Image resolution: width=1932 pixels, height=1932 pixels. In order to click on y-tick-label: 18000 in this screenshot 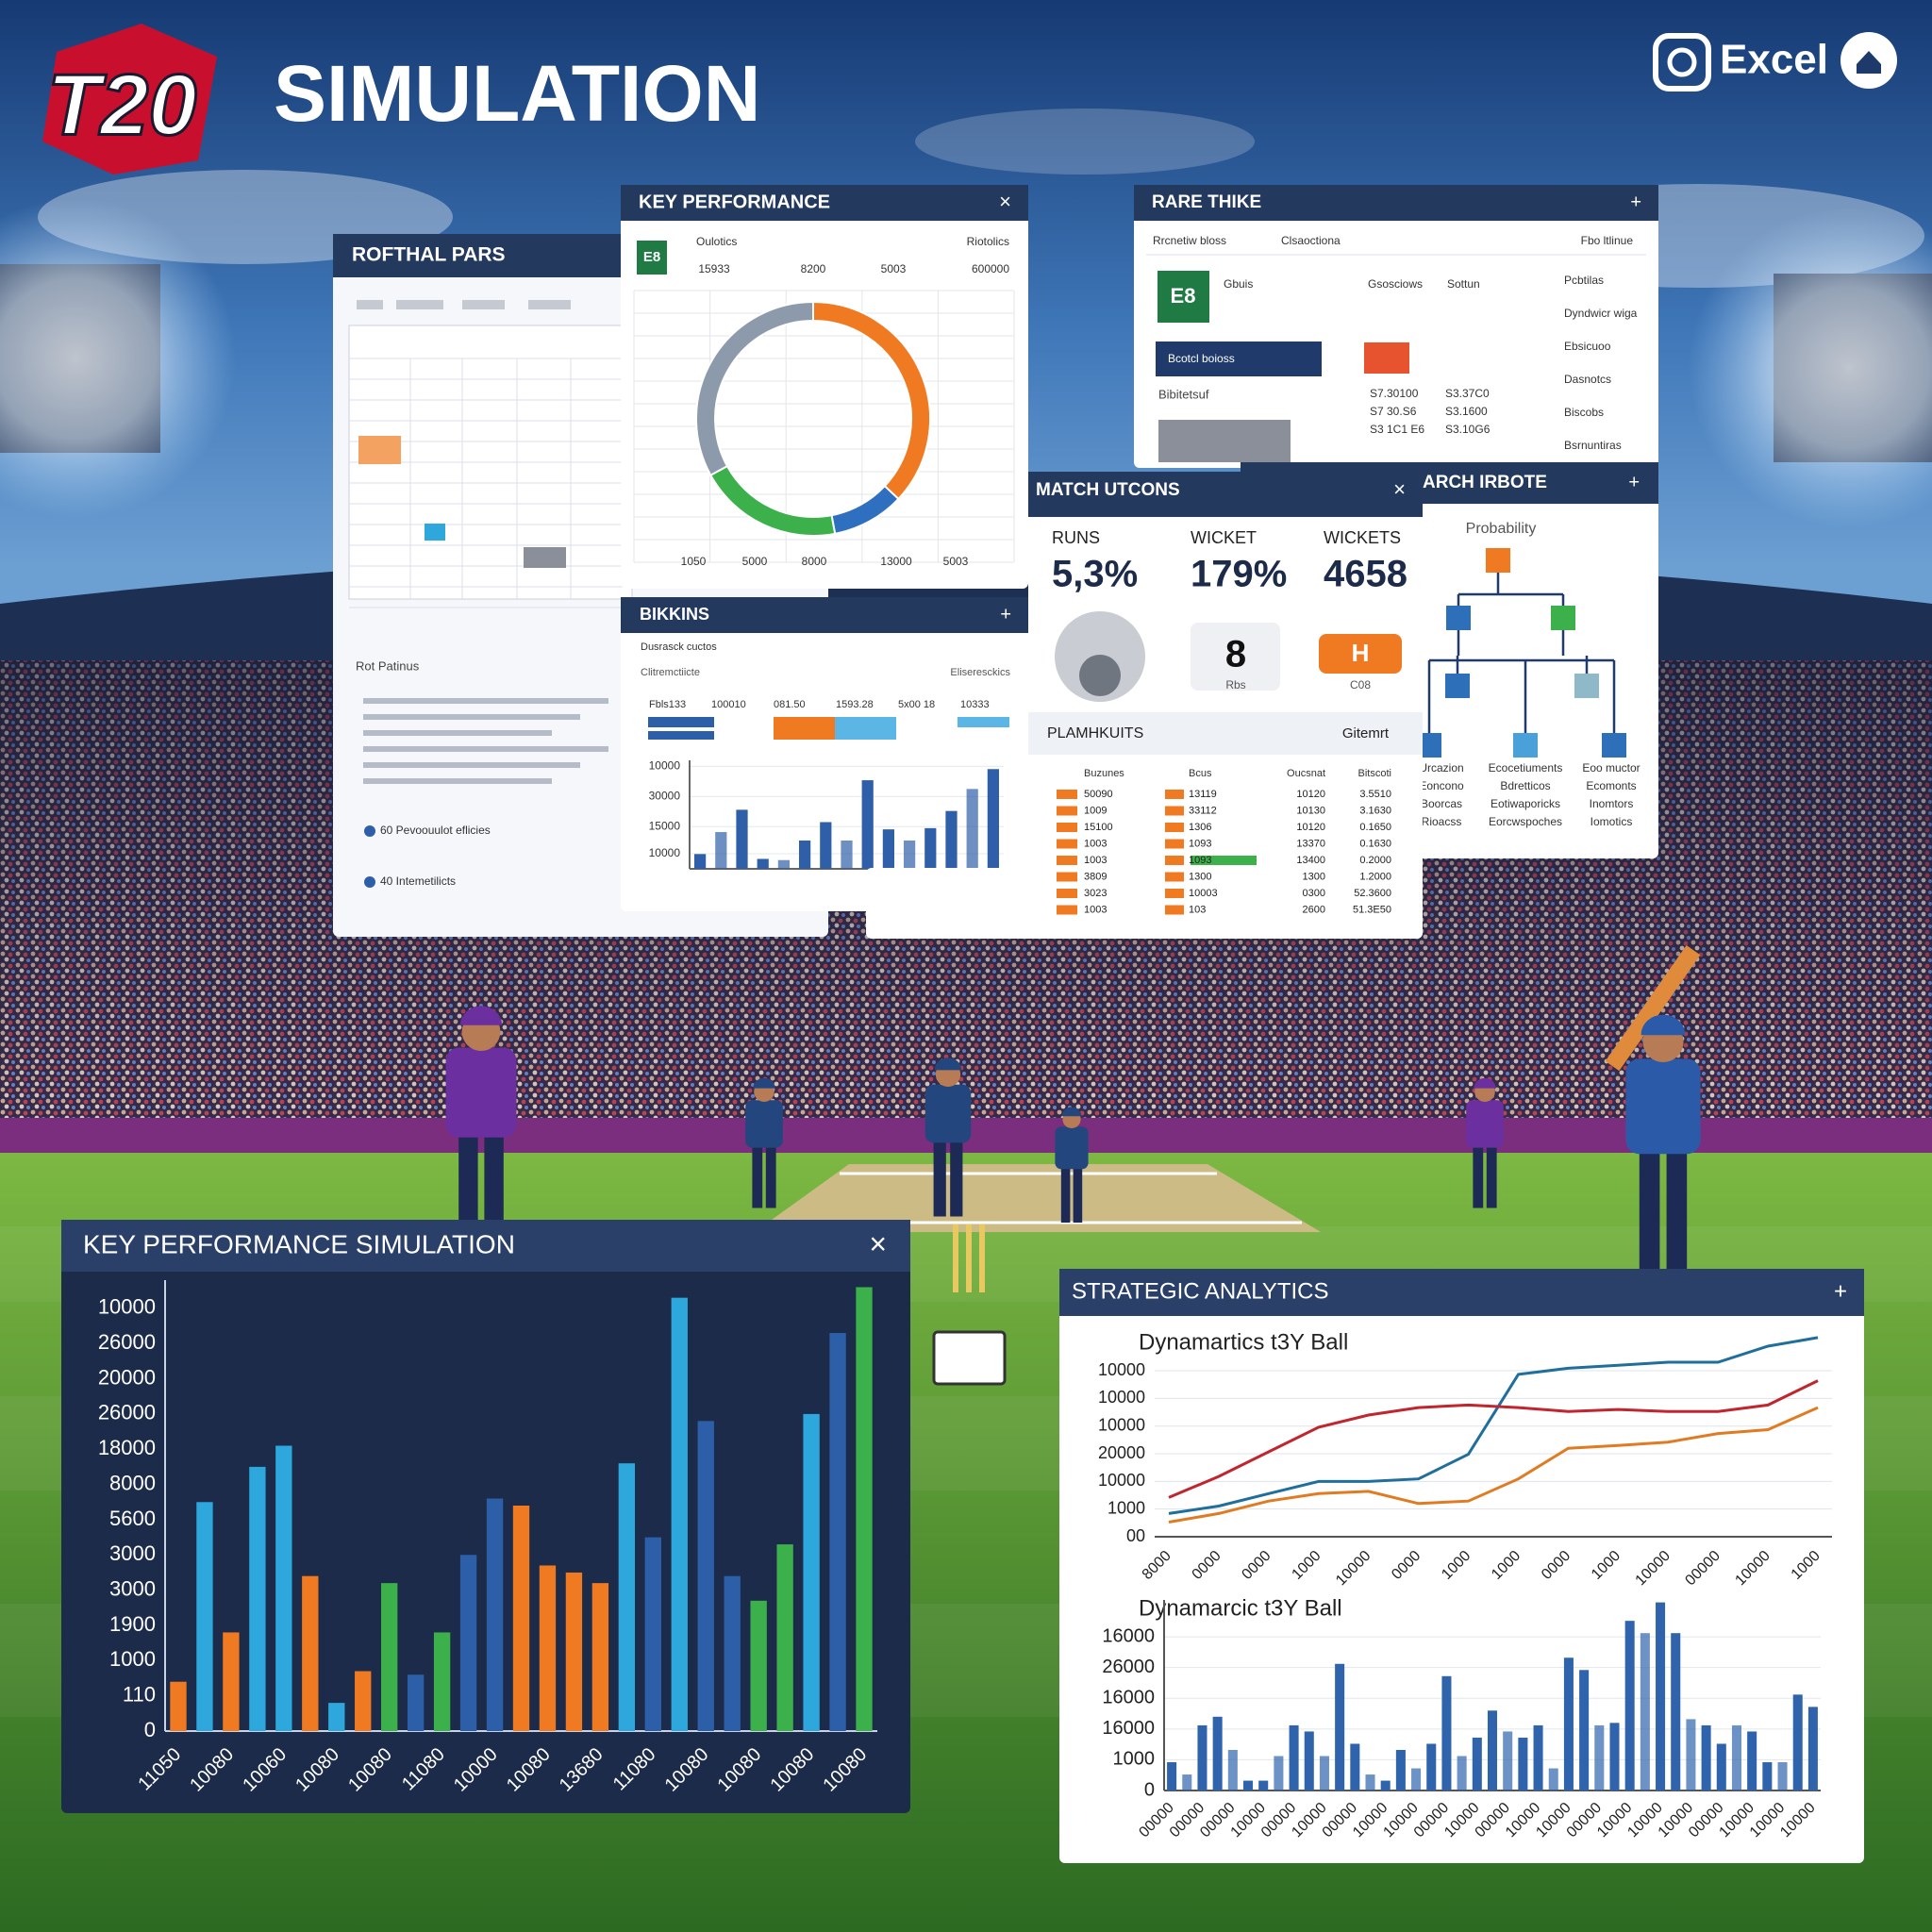, I will do `click(127, 1447)`.